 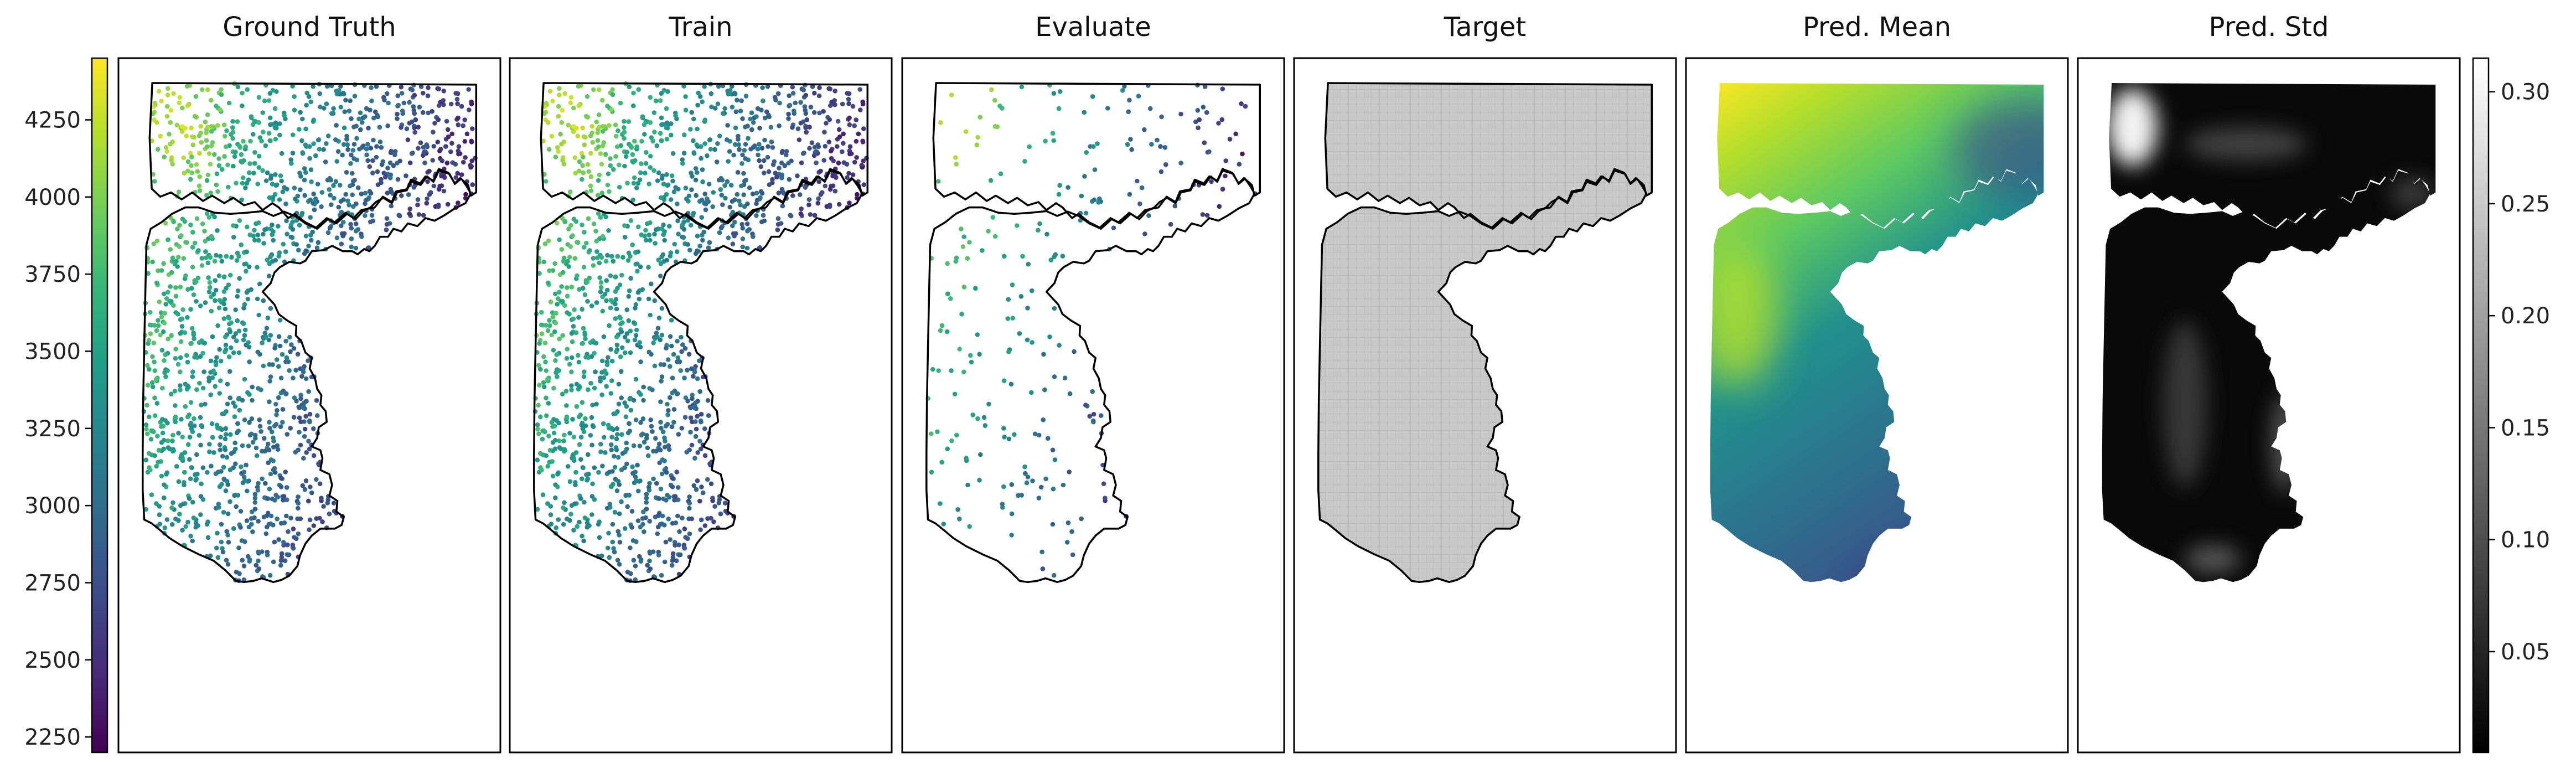 I want to click on region-outline, so click(x=1093, y=333).